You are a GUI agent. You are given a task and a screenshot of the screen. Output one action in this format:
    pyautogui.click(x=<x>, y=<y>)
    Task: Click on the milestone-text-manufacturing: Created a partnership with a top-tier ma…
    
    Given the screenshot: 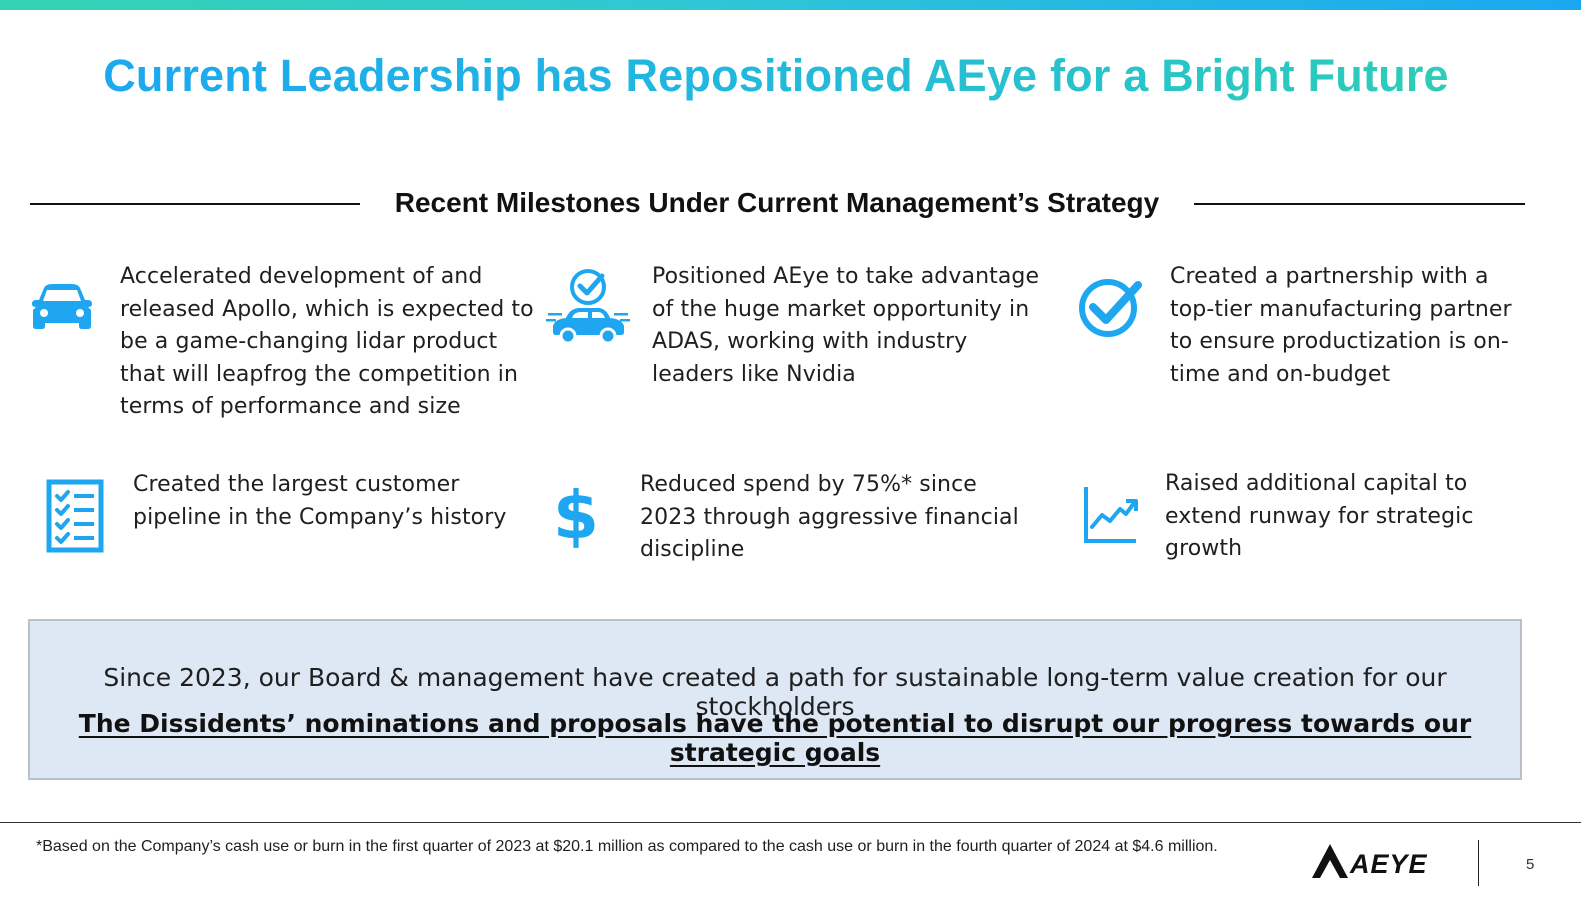 What is the action you would take?
    pyautogui.click(x=1341, y=325)
    